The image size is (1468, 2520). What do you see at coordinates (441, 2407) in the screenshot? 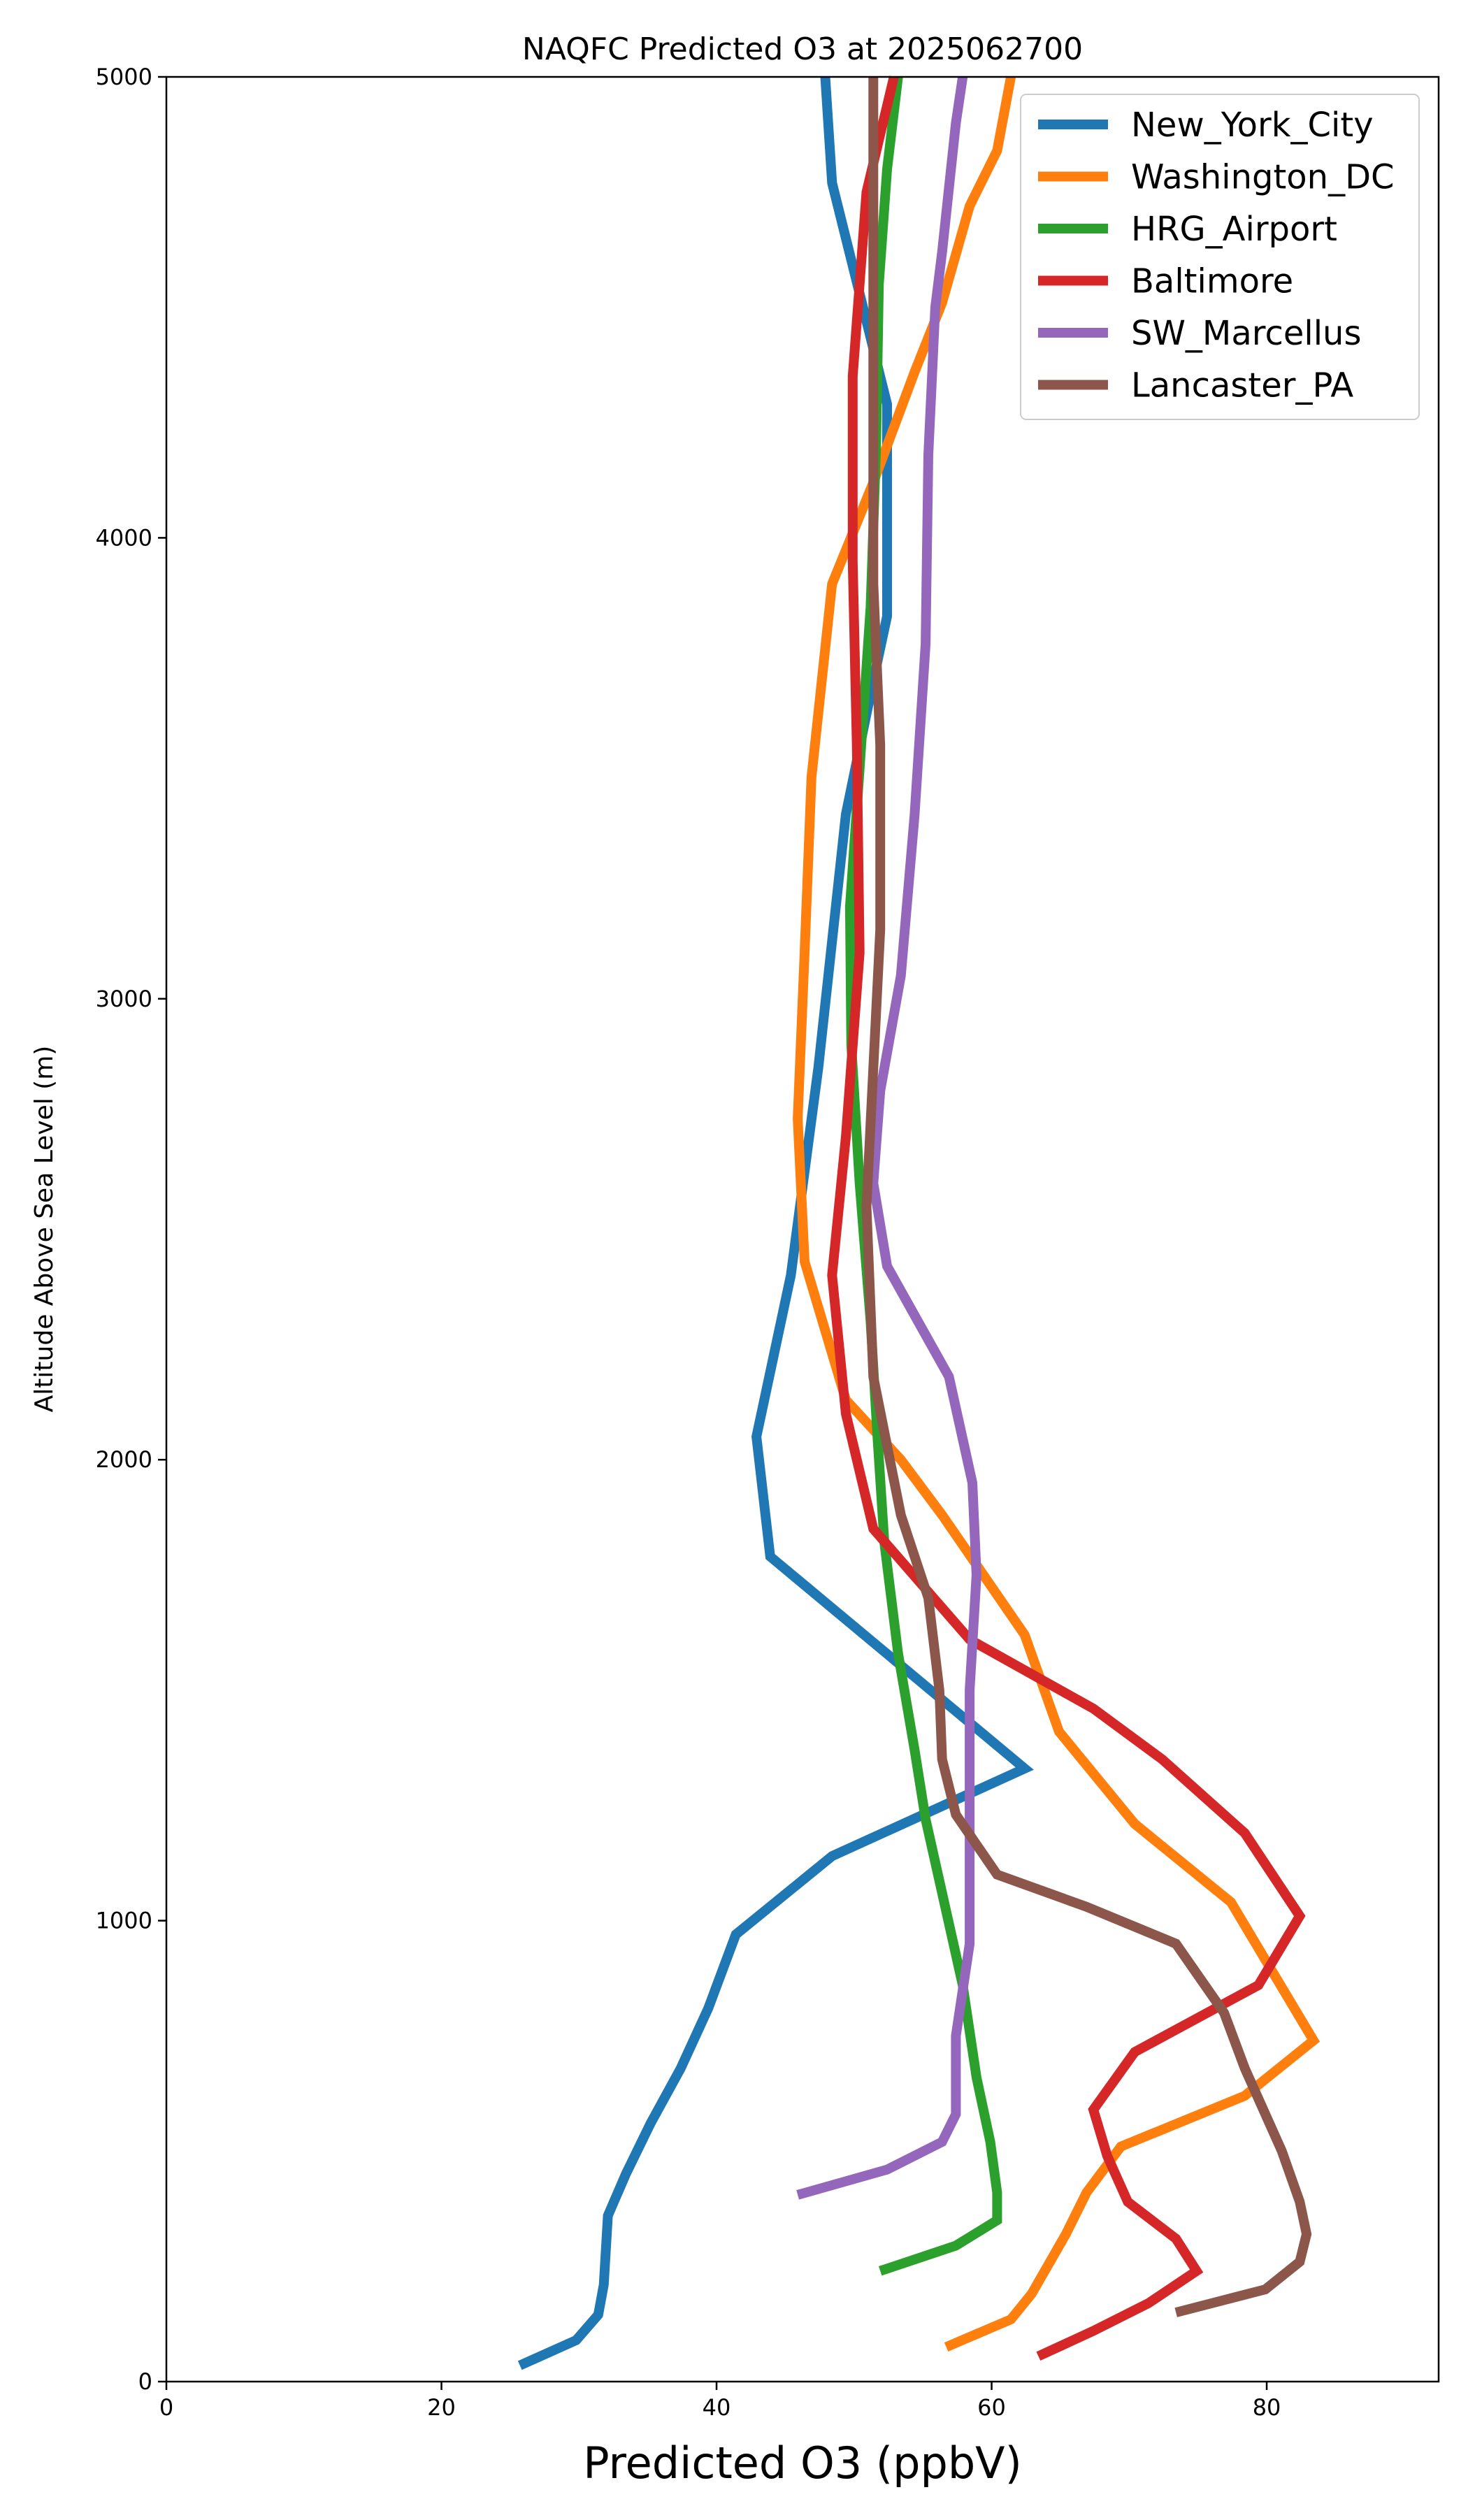
I see `x-tick-label: 20` at bounding box center [441, 2407].